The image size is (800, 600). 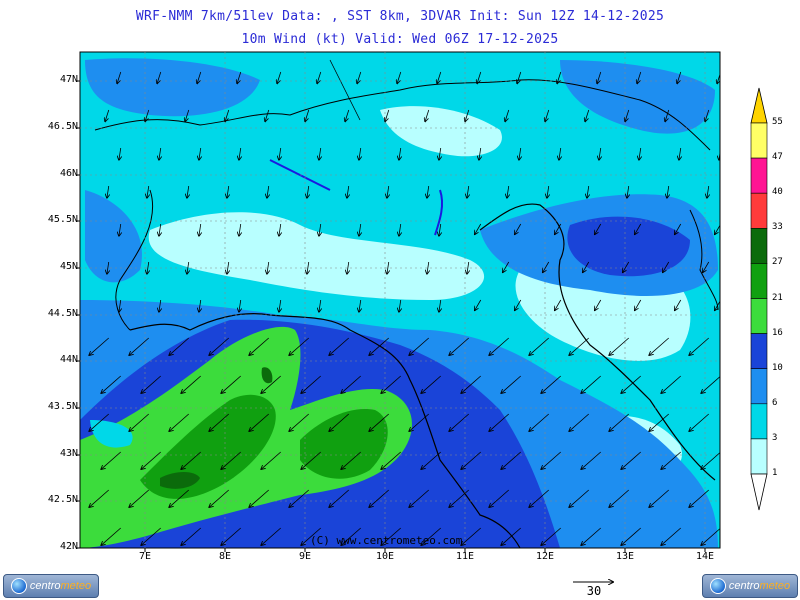 I want to click on lat-label: 46N, so click(x=68, y=173).